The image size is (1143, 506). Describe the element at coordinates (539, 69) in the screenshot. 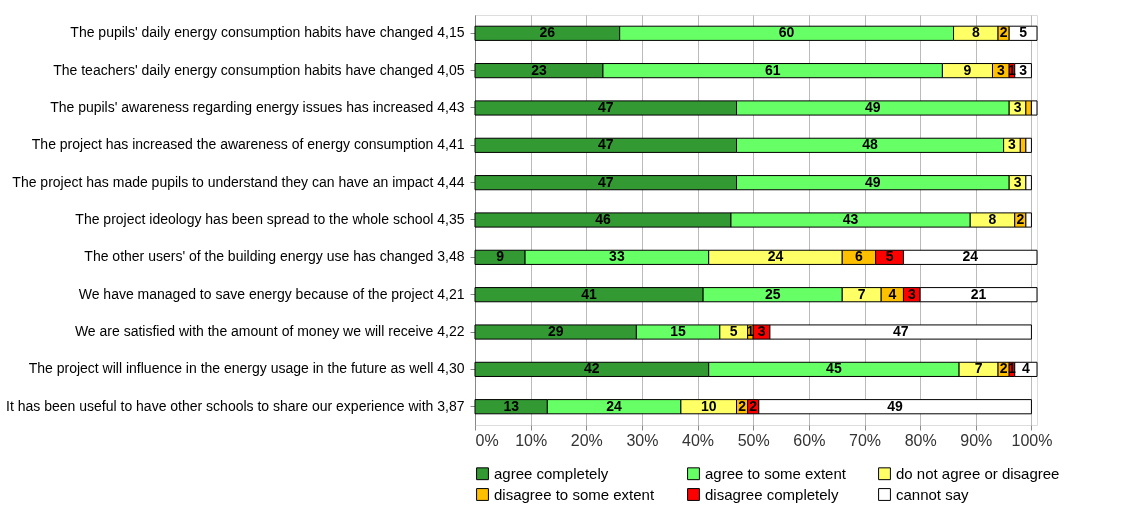

I see `data-label: 23` at that location.